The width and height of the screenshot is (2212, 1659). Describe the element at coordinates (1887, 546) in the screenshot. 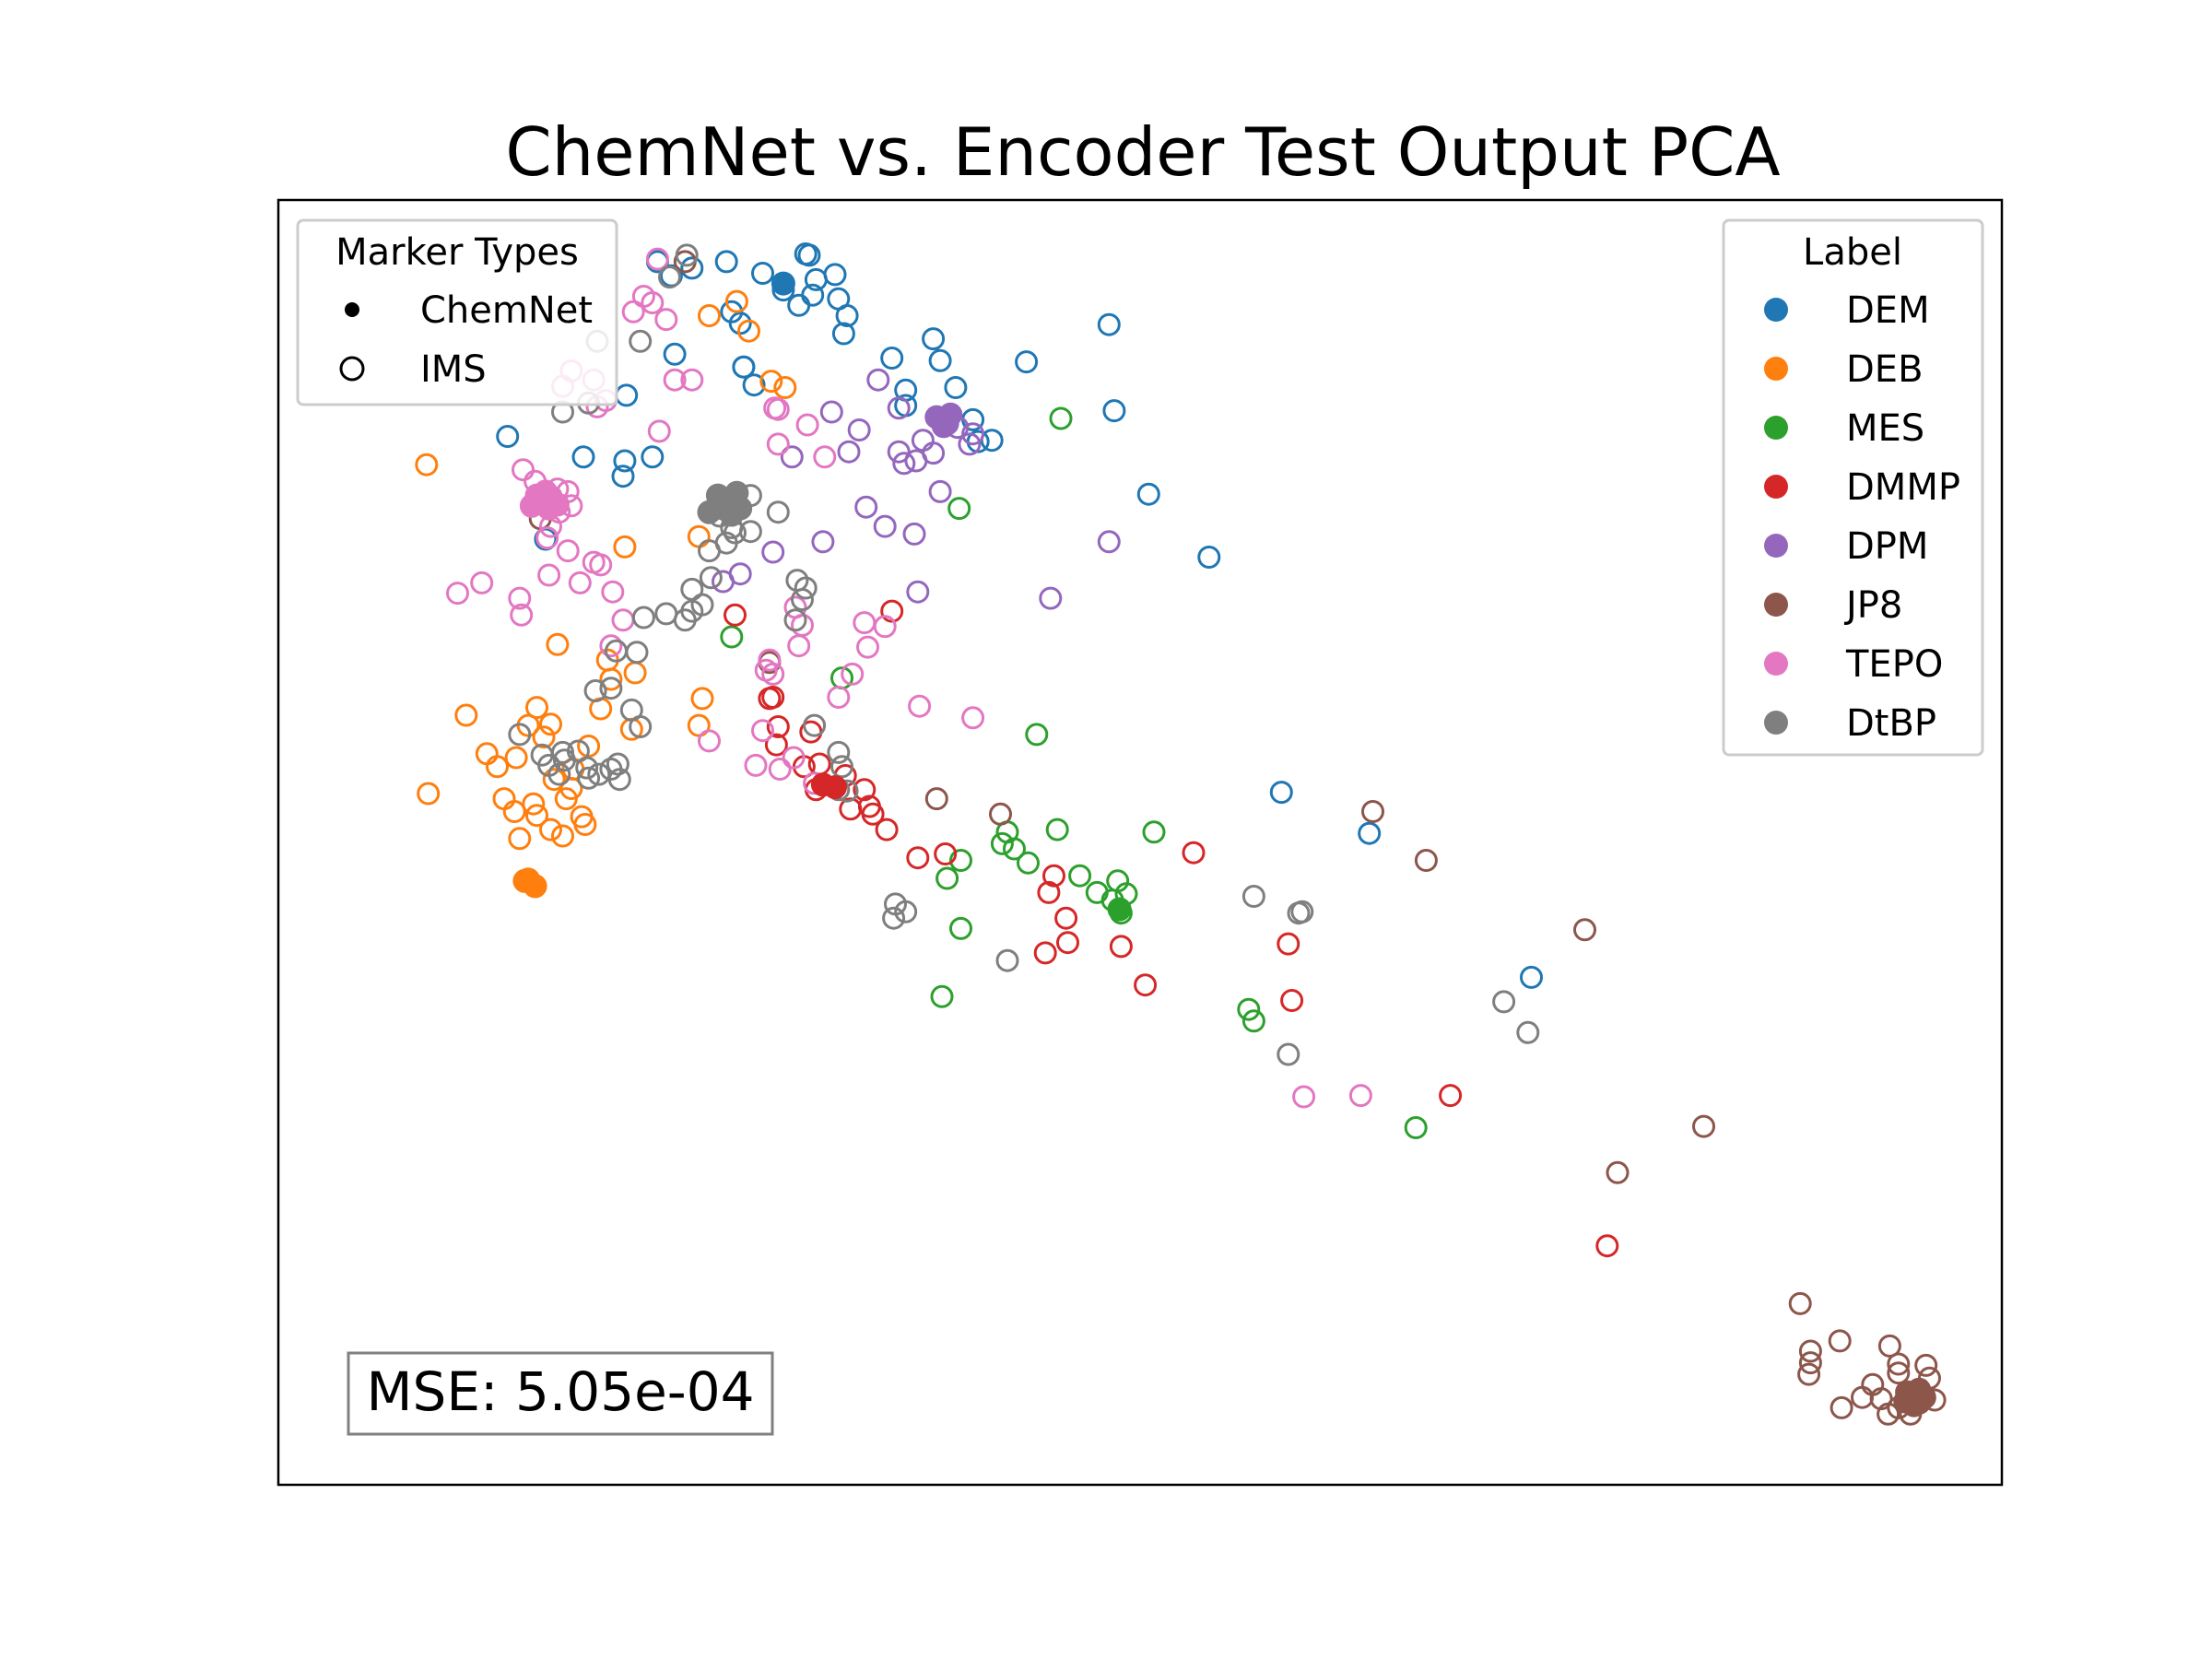

I see `legend-label-dpm: DPM` at that location.